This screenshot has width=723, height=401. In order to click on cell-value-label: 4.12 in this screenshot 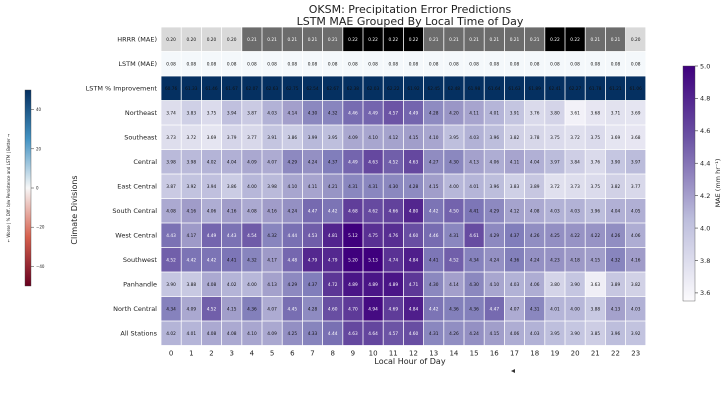, I will do `click(515, 211)`.